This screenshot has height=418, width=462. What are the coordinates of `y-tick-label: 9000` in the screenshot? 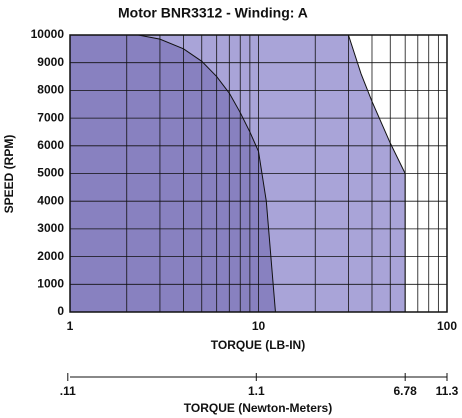 It's located at (50, 62).